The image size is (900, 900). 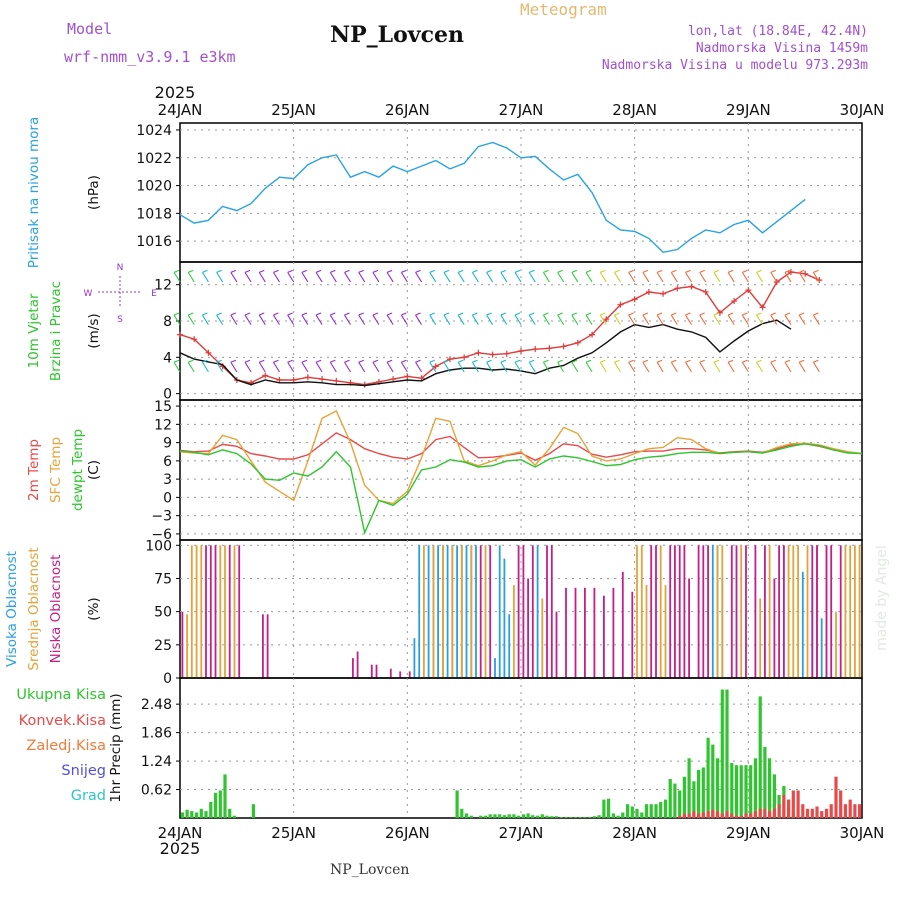 What do you see at coordinates (163, 286) in the screenshot?
I see `ytick-label: 12` at bounding box center [163, 286].